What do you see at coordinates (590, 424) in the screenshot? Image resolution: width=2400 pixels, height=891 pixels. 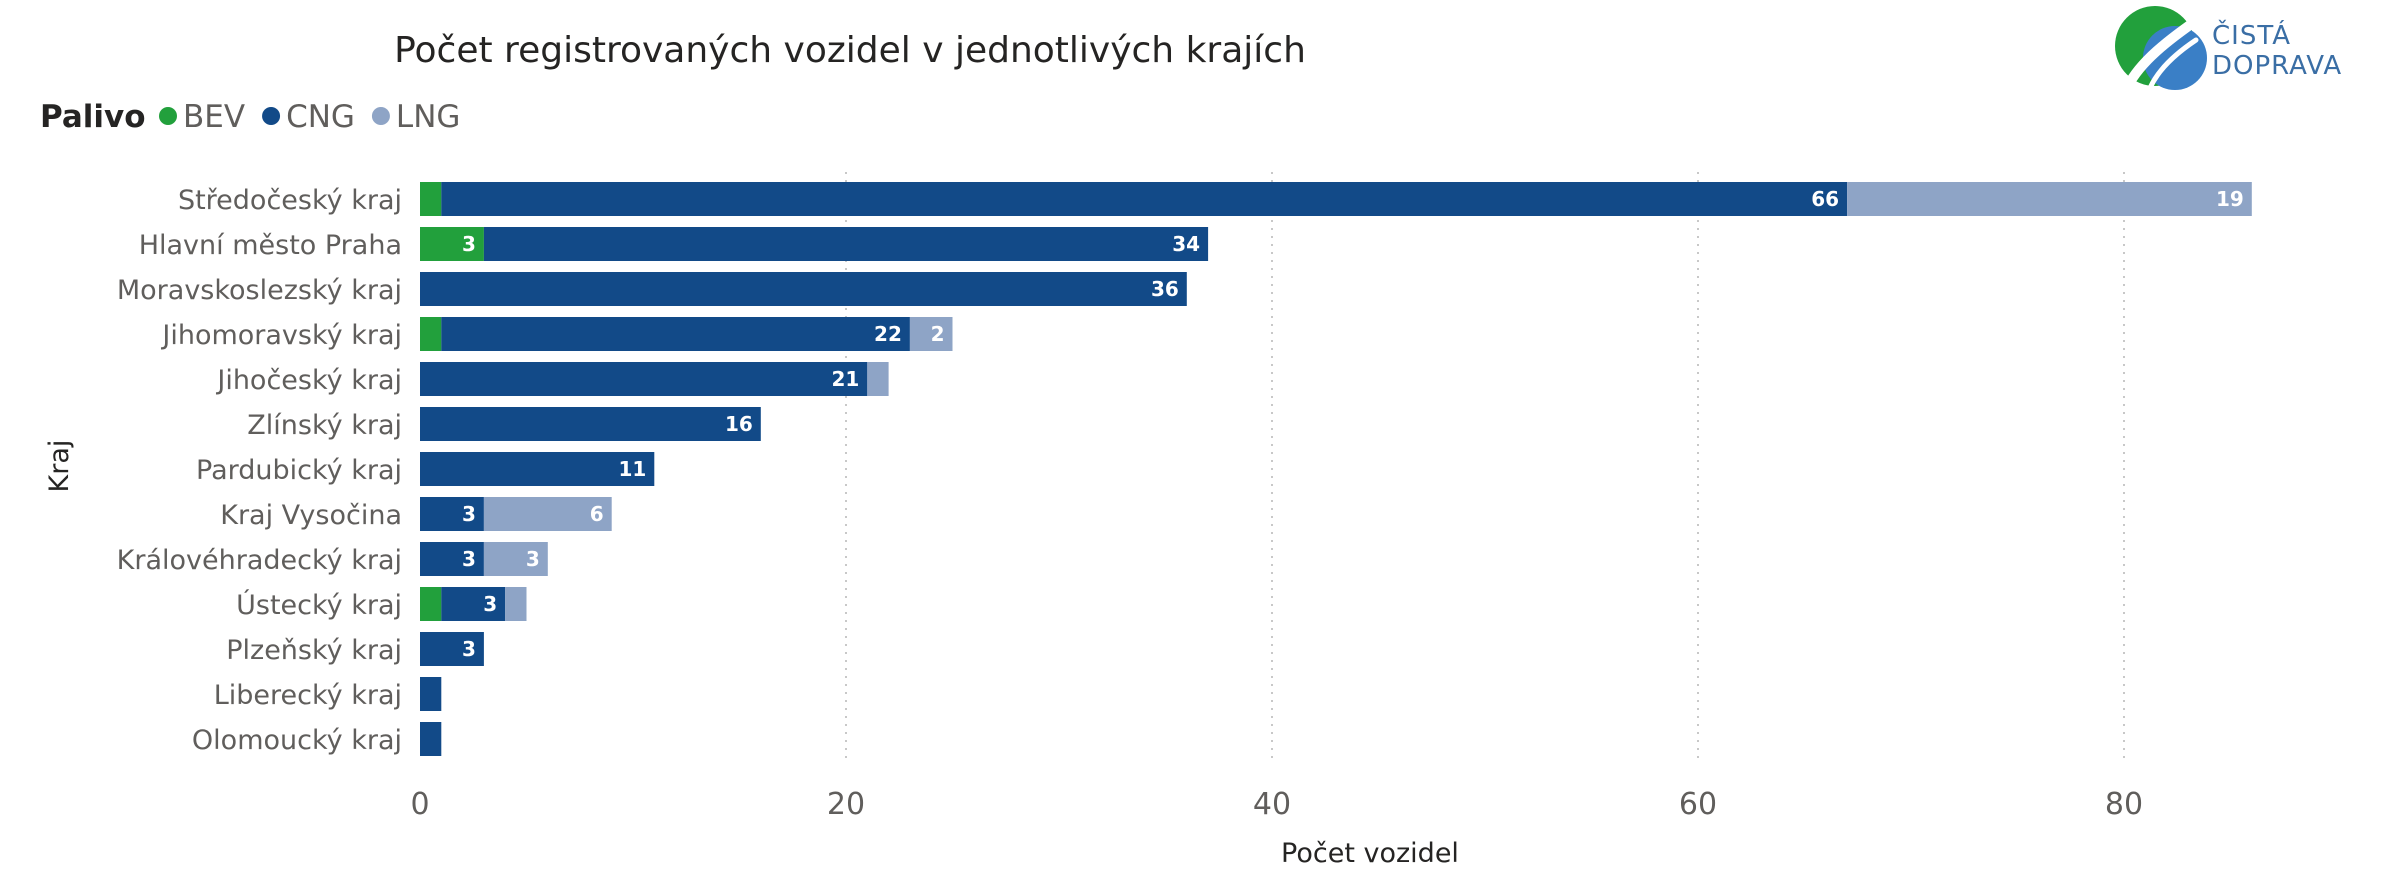 I see `bar-cng-zlinsky-kraj` at bounding box center [590, 424].